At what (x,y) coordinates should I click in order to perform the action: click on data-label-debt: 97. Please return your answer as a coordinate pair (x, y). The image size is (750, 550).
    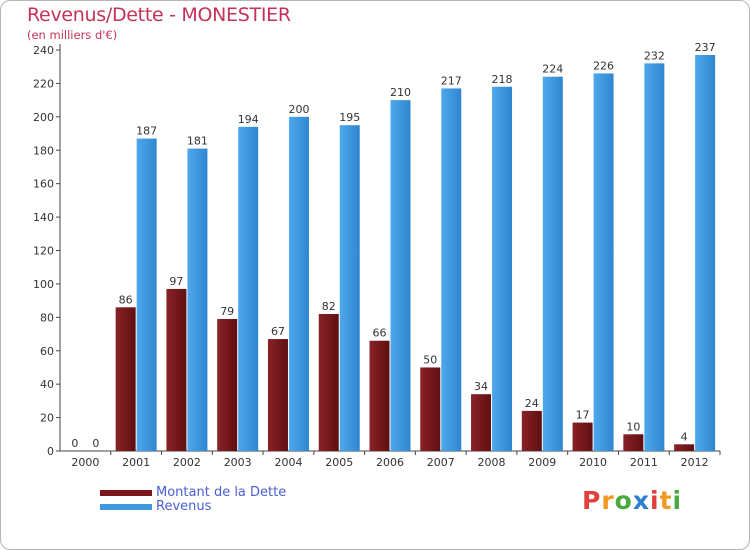
    Looking at the image, I should click on (176, 281).